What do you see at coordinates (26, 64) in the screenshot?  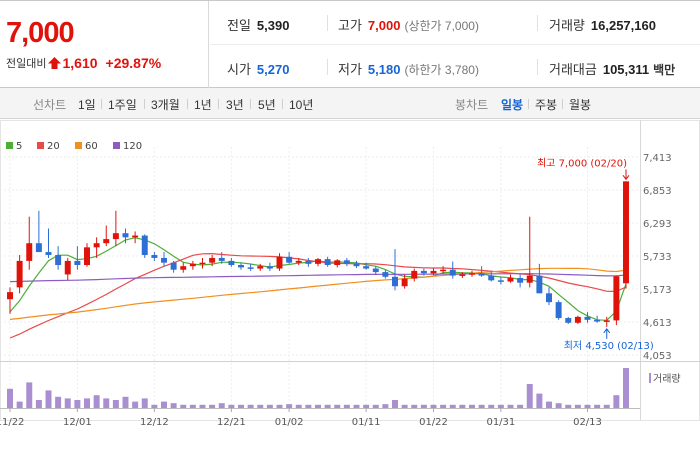 I see `change-label: 전일대비` at bounding box center [26, 64].